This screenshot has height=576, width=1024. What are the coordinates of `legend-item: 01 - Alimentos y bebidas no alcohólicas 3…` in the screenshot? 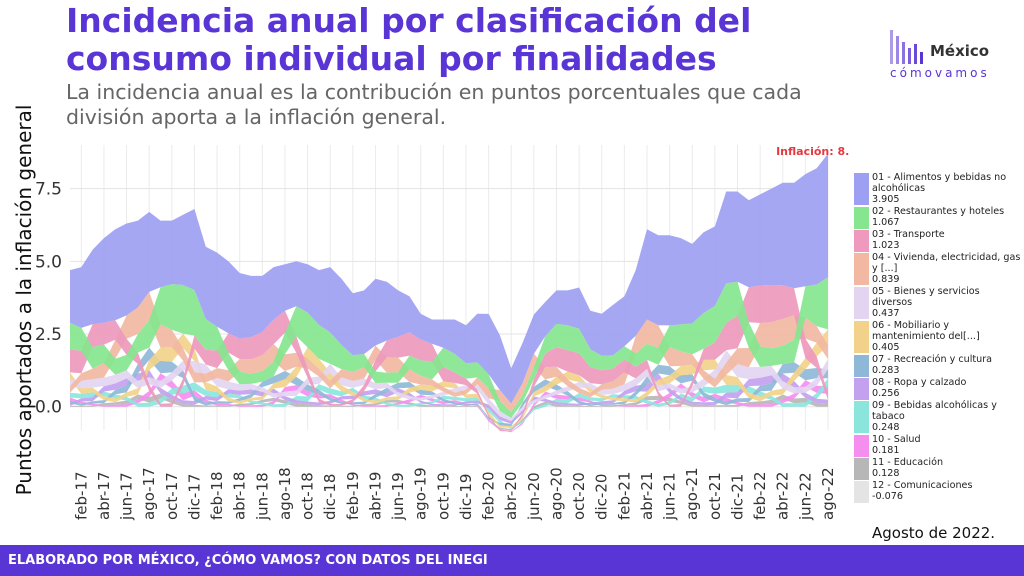 It's located at (937, 188).